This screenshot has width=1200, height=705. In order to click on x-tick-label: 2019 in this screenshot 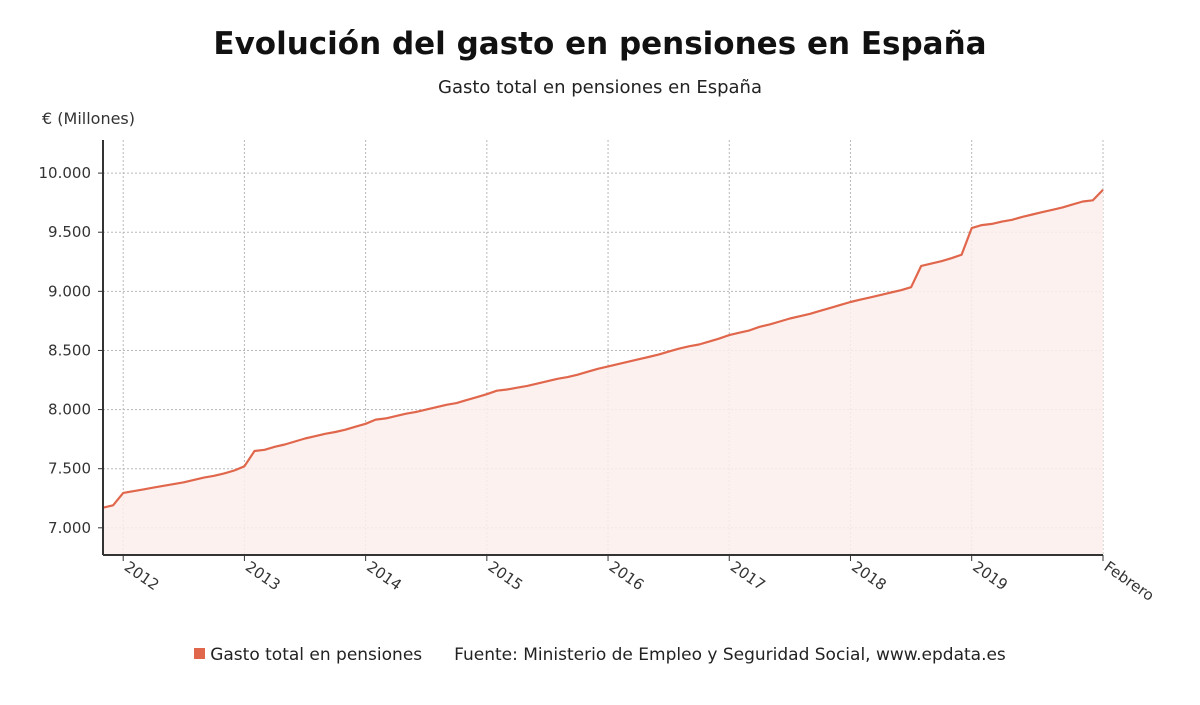, I will do `click(990, 576)`.